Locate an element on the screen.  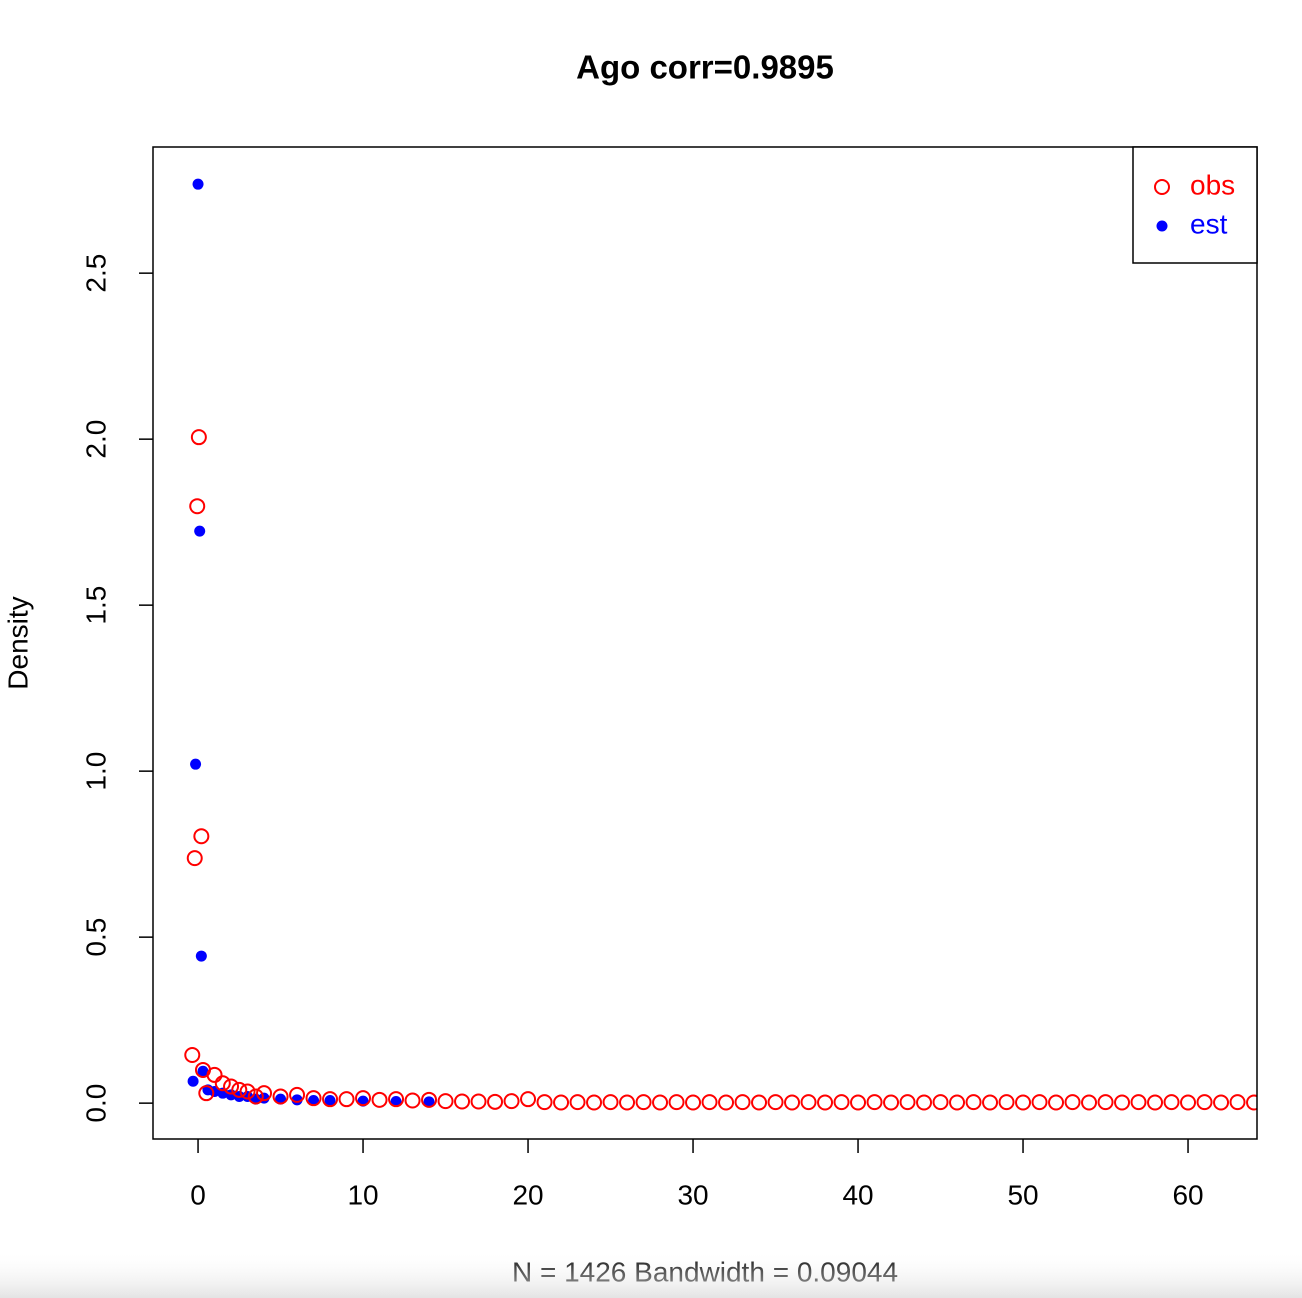
x-tick-label: 60 is located at coordinates (1187, 1194).